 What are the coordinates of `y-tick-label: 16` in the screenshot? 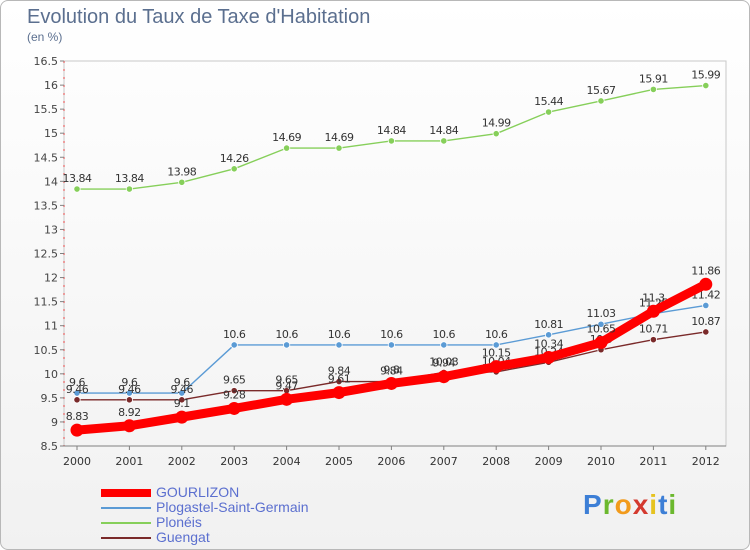 It's located at (51, 85).